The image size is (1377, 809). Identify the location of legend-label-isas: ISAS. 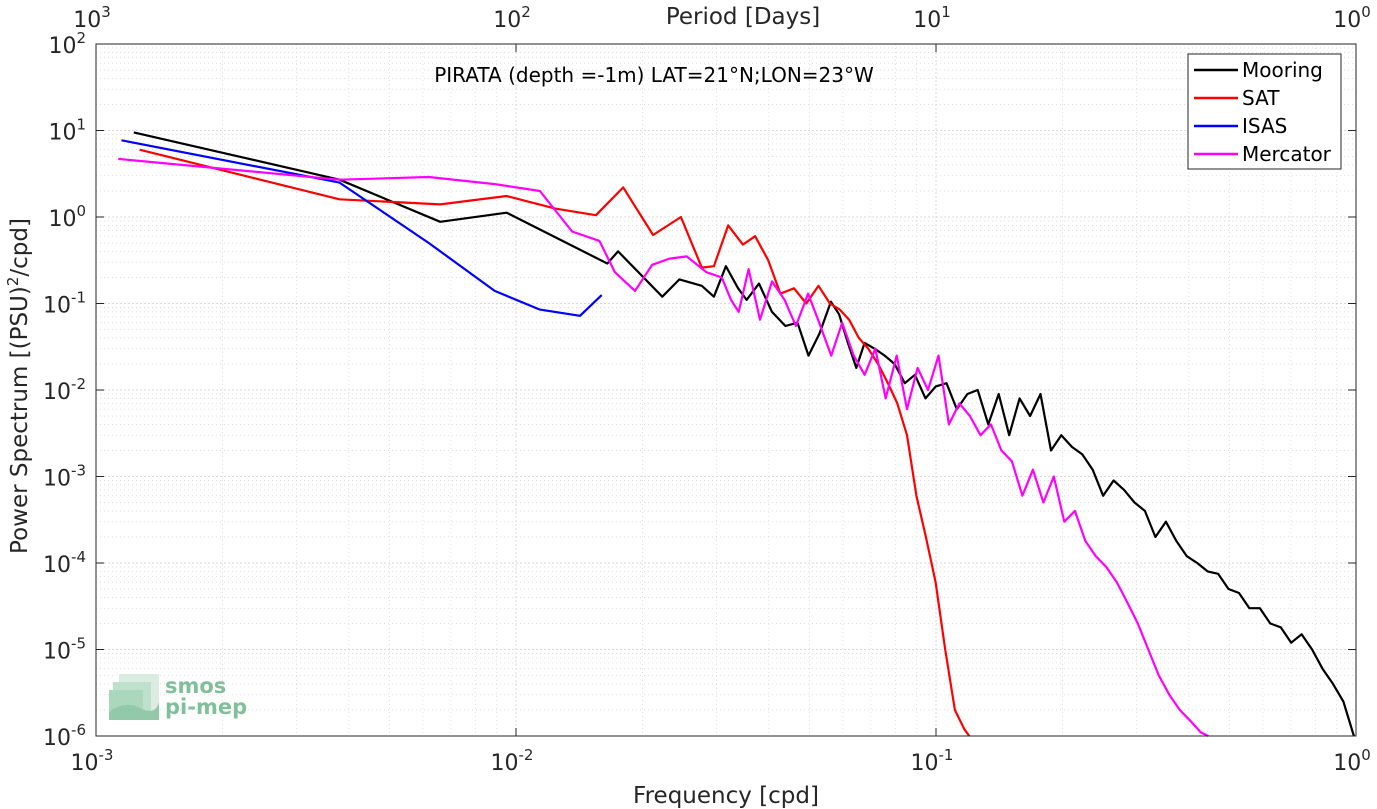
(1264, 126).